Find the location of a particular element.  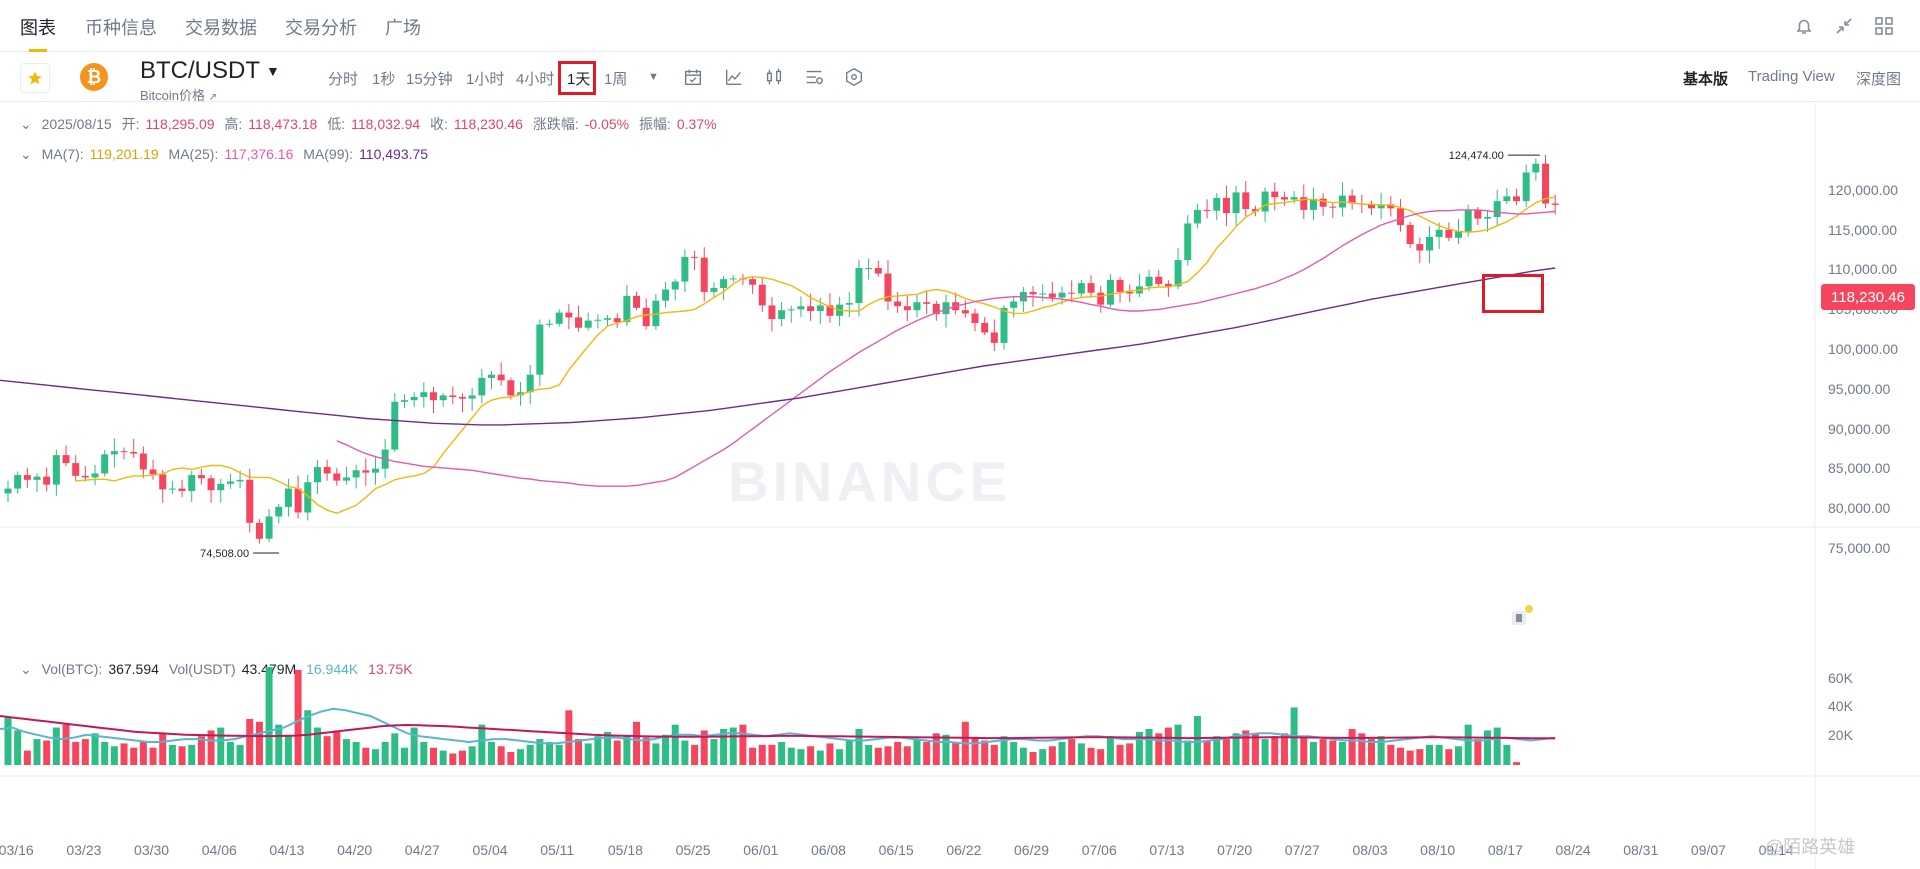

interval-1h: 1小时 is located at coordinates (485, 79).